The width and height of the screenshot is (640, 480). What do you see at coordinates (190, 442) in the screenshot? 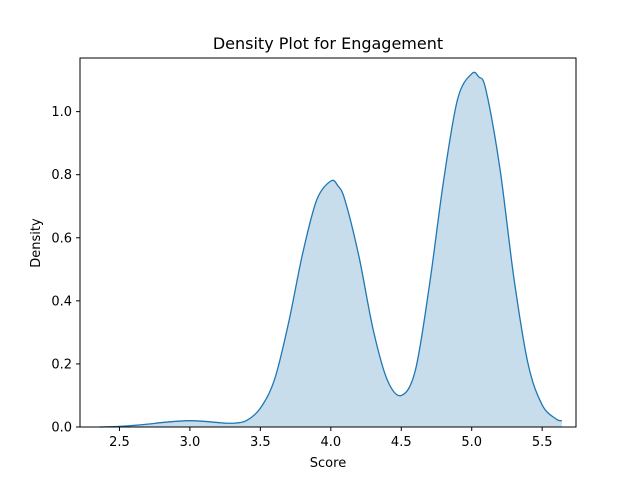
I see `x-tick-label: 3.0` at bounding box center [190, 442].